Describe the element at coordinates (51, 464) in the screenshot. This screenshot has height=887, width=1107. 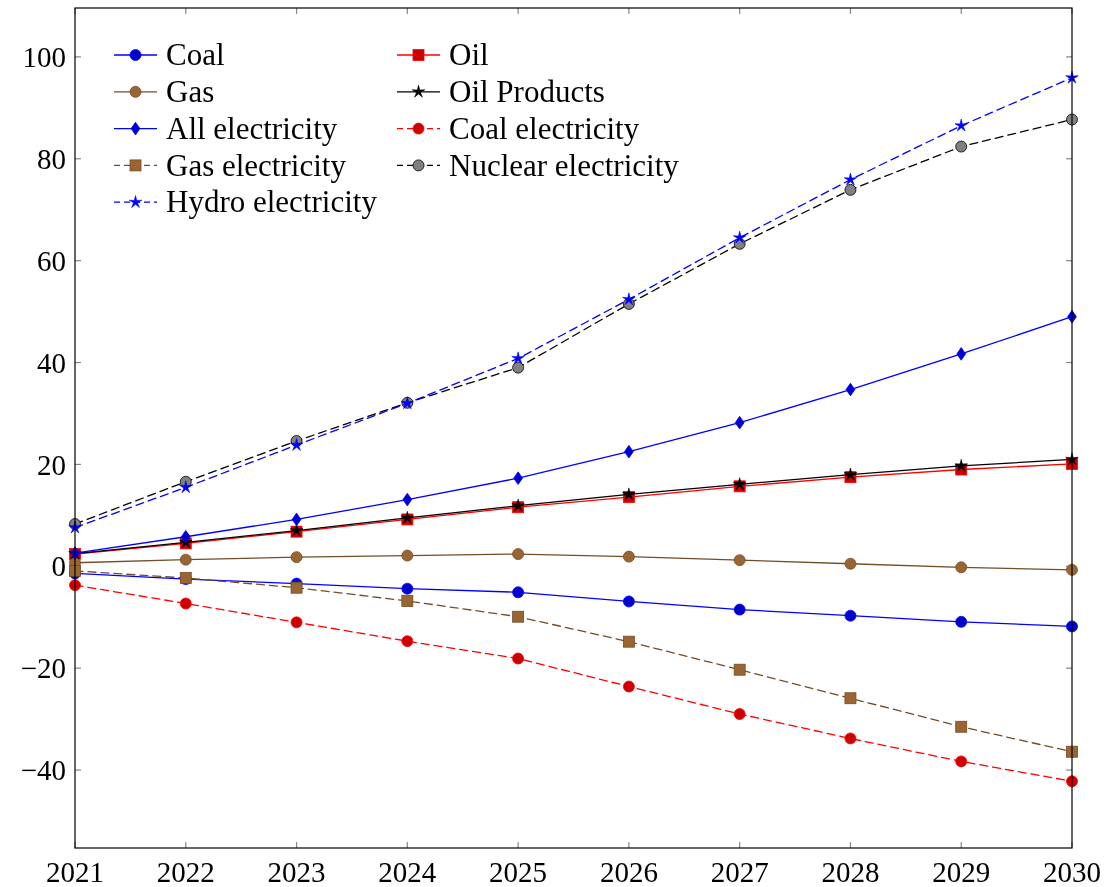
I see `y-tick-label: 20` at that location.